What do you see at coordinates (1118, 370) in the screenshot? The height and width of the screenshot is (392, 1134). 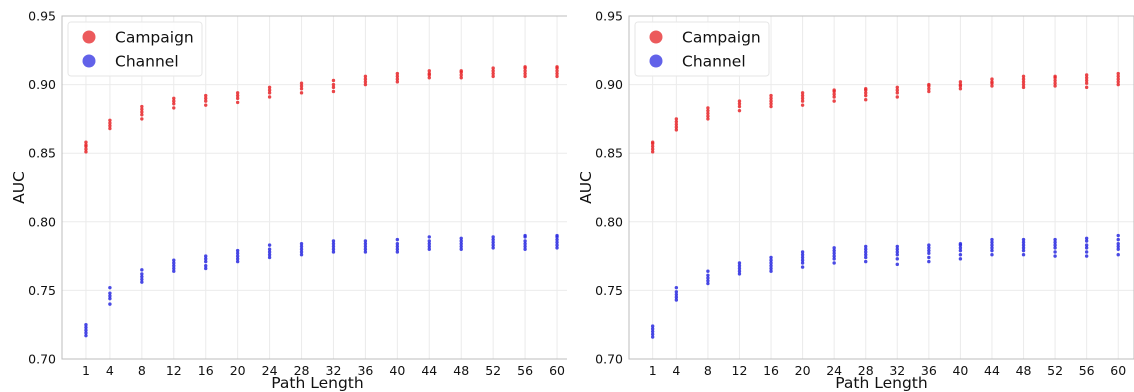 I see `x-tick-label: 60` at bounding box center [1118, 370].